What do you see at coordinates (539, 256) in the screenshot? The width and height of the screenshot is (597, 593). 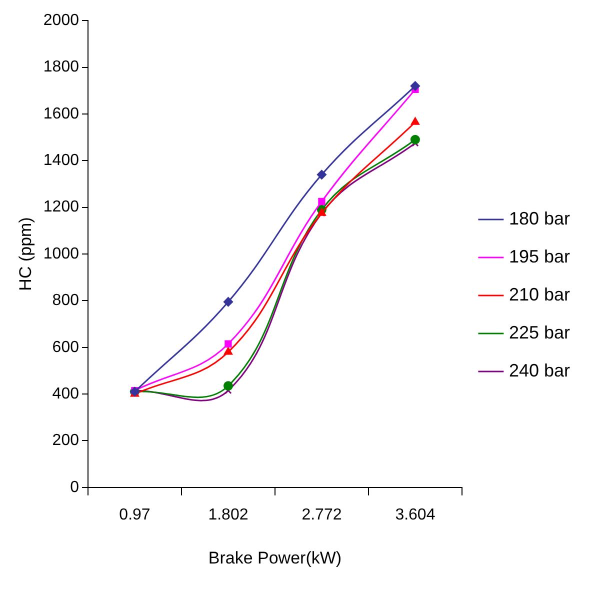 I see `legend-label: 195 bar` at bounding box center [539, 256].